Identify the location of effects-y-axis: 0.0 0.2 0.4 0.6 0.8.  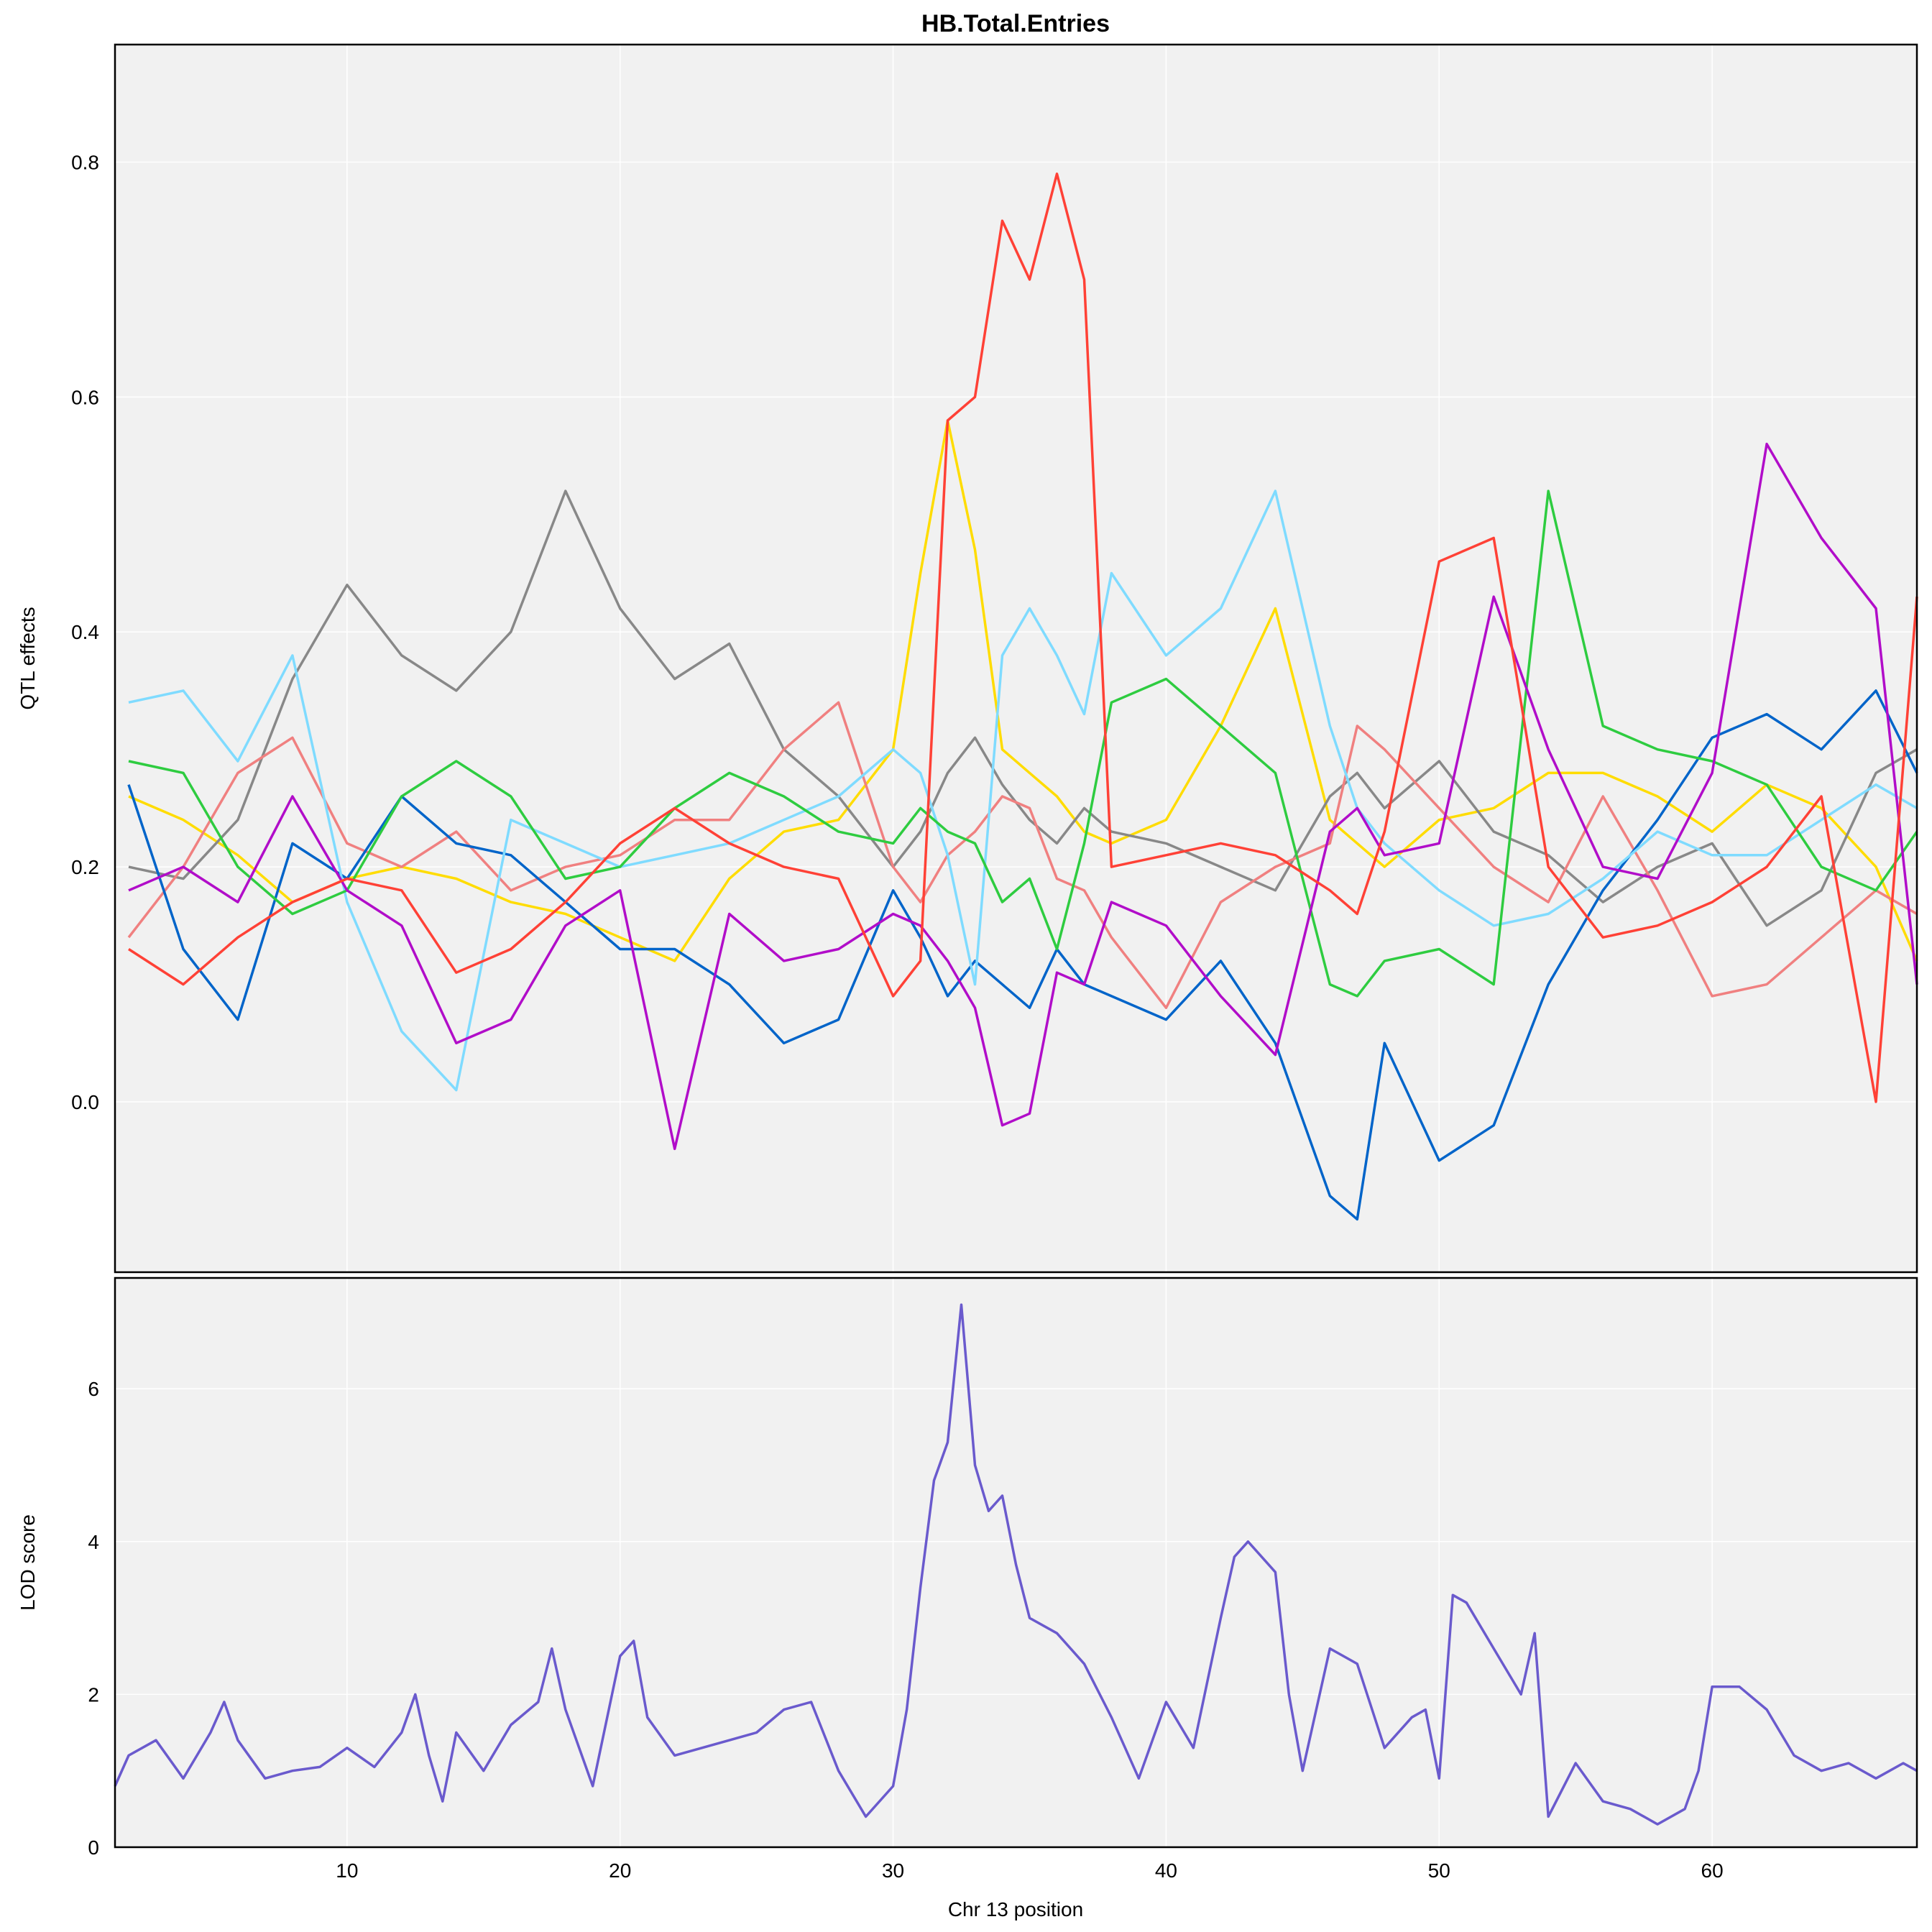
(85, 632).